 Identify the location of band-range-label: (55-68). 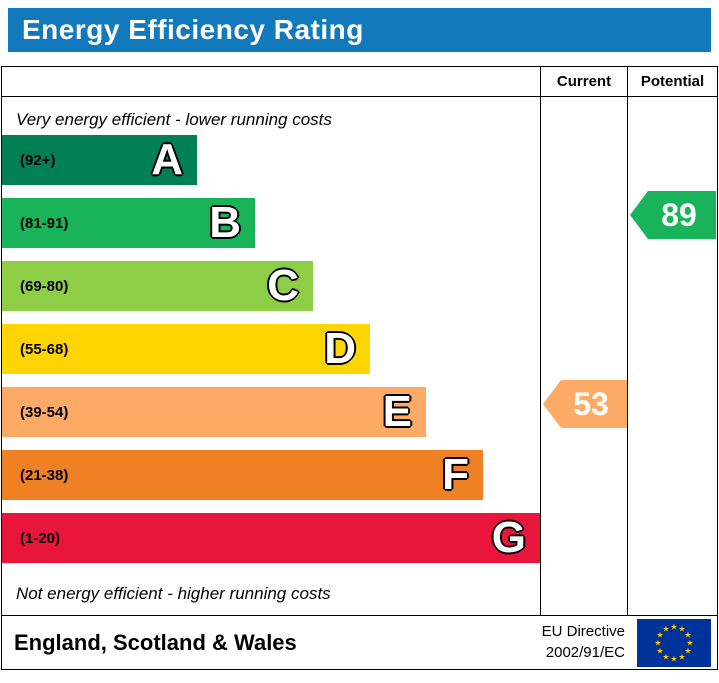
(44, 349).